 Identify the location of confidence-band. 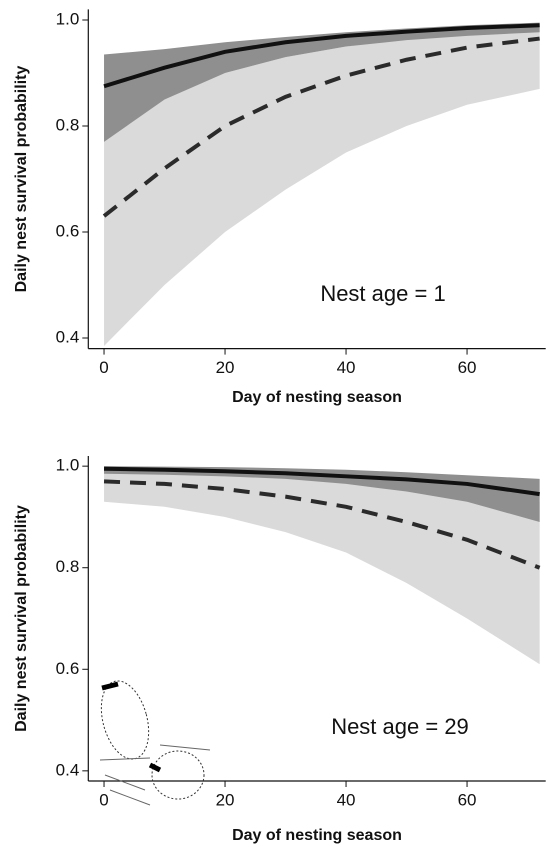
(322, 82).